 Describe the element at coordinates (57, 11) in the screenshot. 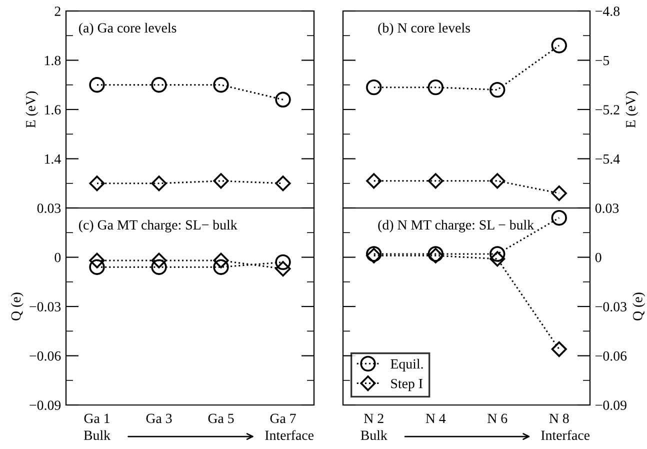

I see `y-tick-label: 2` at that location.